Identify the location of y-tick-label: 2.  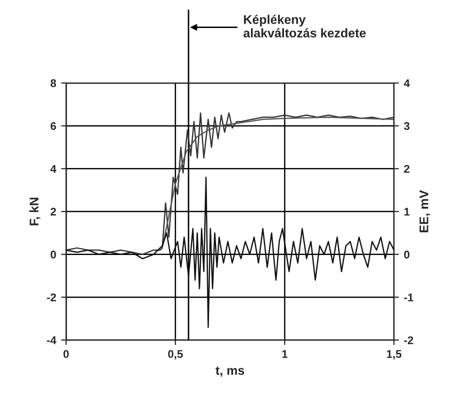
(53, 212).